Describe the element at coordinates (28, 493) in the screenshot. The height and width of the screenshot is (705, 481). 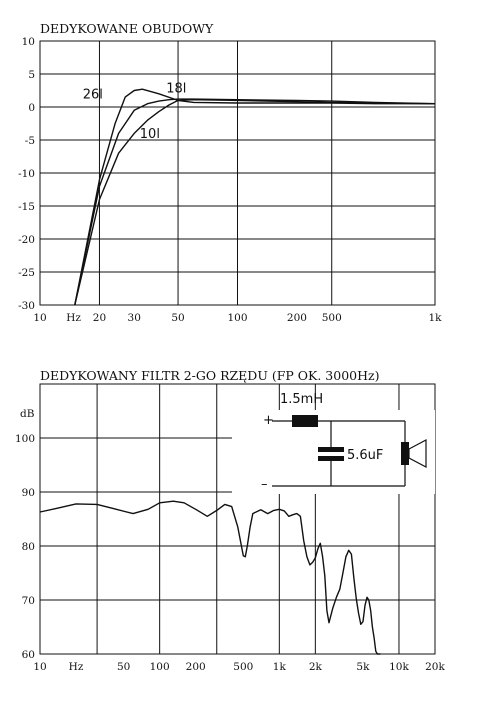
I see `filter-chart-y-tick-label: 90` at that location.